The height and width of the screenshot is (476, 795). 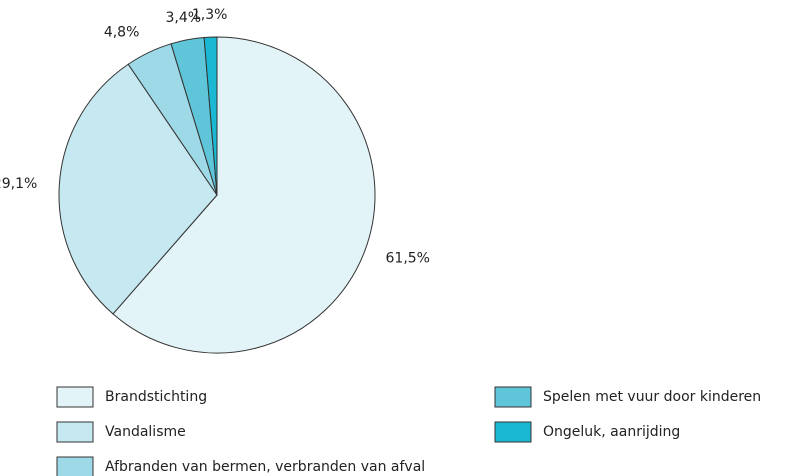 What do you see at coordinates (210, 15) in the screenshot?
I see `data-label: 1,3%` at bounding box center [210, 15].